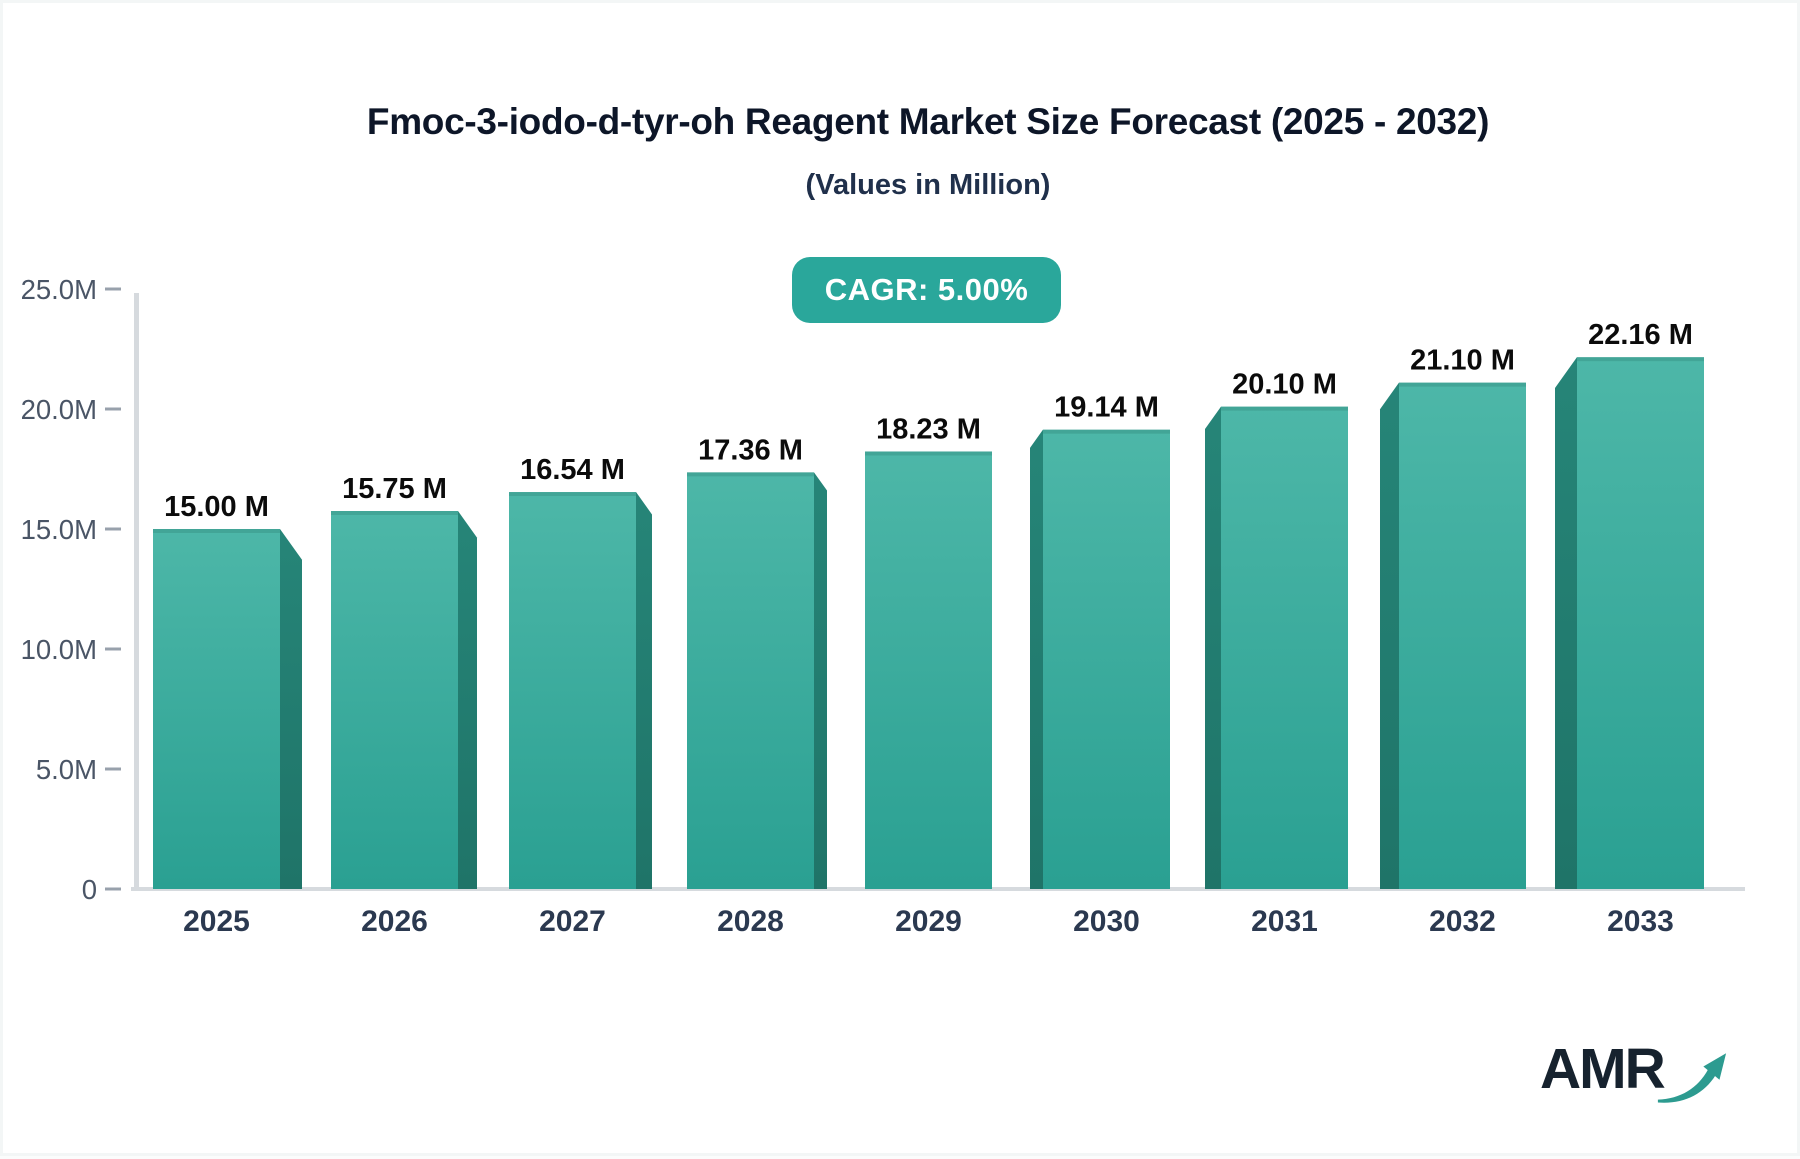 The image size is (1800, 1159). Describe the element at coordinates (394, 700) in the screenshot. I see `bar-2026` at that location.